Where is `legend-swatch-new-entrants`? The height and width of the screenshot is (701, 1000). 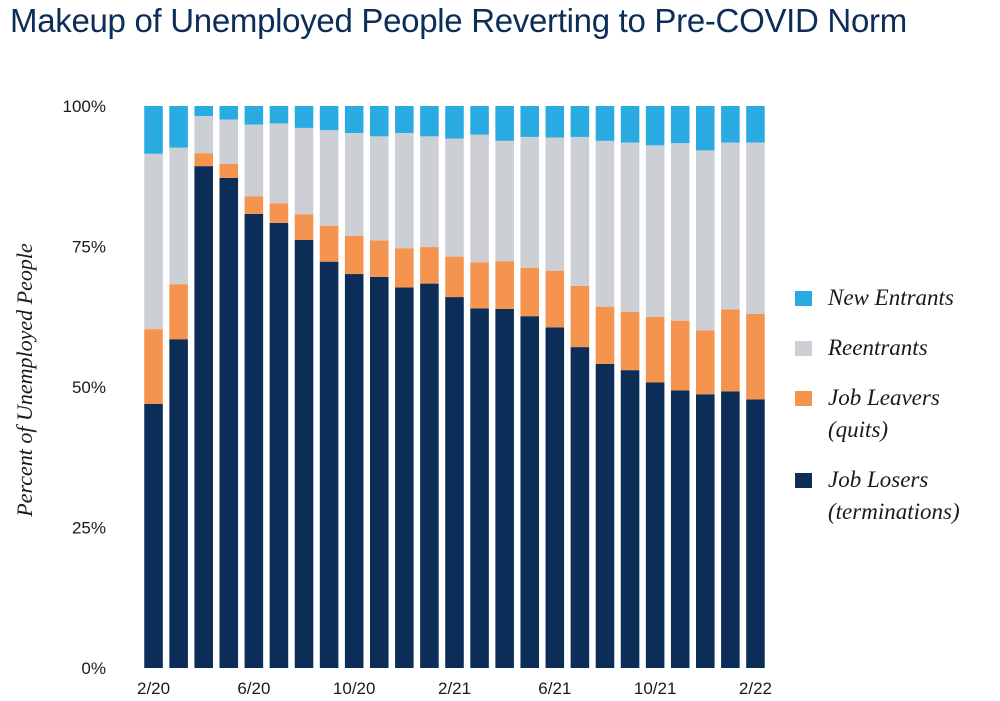
legend-swatch-new-entrants is located at coordinates (803, 298).